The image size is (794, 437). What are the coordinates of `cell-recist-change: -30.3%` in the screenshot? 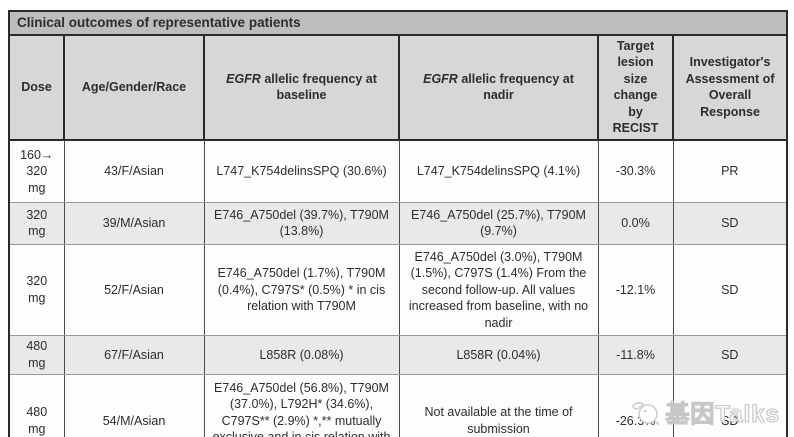 It's located at (635, 171).